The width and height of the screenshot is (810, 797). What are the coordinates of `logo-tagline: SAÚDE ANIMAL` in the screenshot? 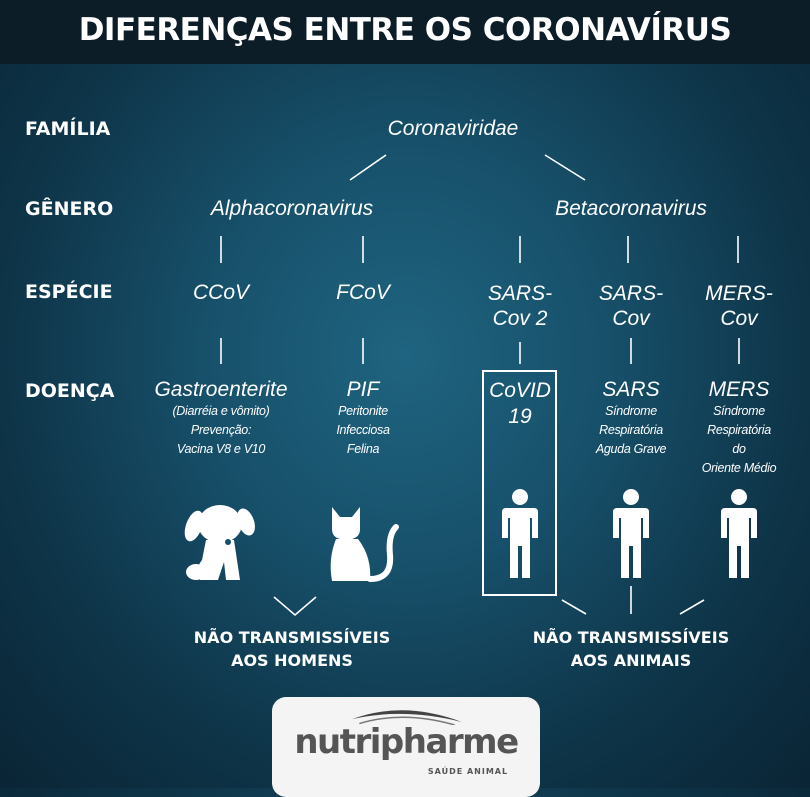 It's located at (468, 771).